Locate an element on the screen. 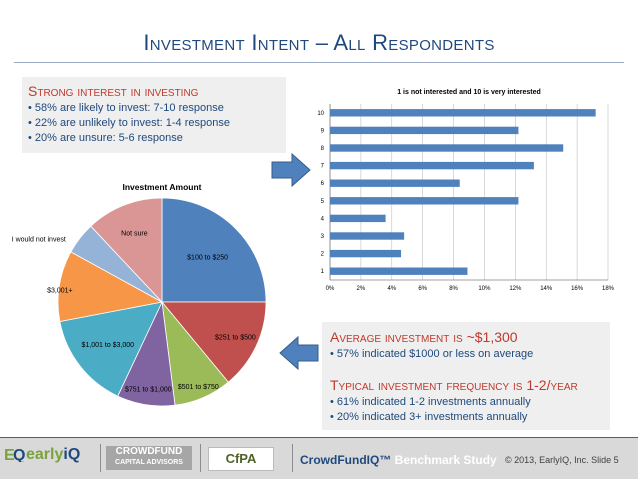 Image resolution: width=638 pixels, height=479 pixels. bar-chart-y-tick-label: 9 is located at coordinates (323, 131).